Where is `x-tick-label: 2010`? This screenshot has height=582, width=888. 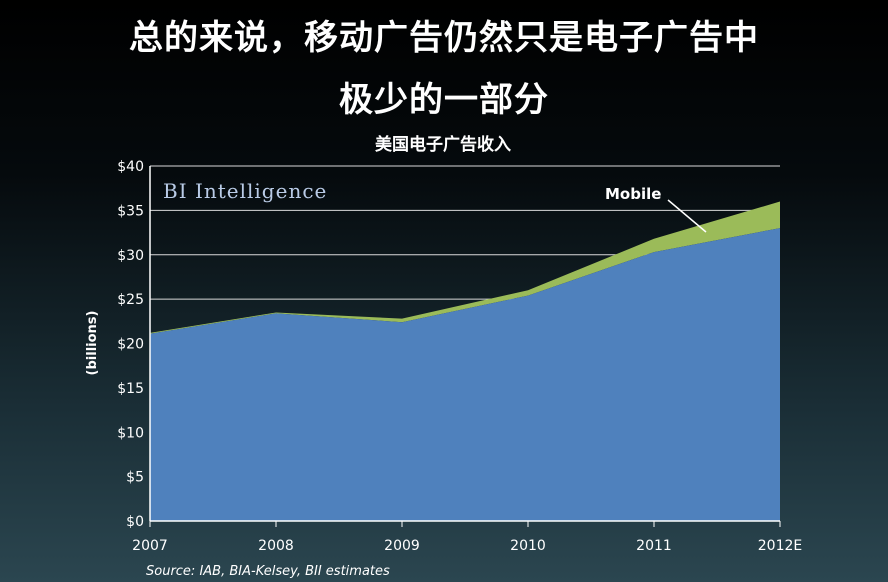
x-tick-label: 2010 is located at coordinates (528, 546).